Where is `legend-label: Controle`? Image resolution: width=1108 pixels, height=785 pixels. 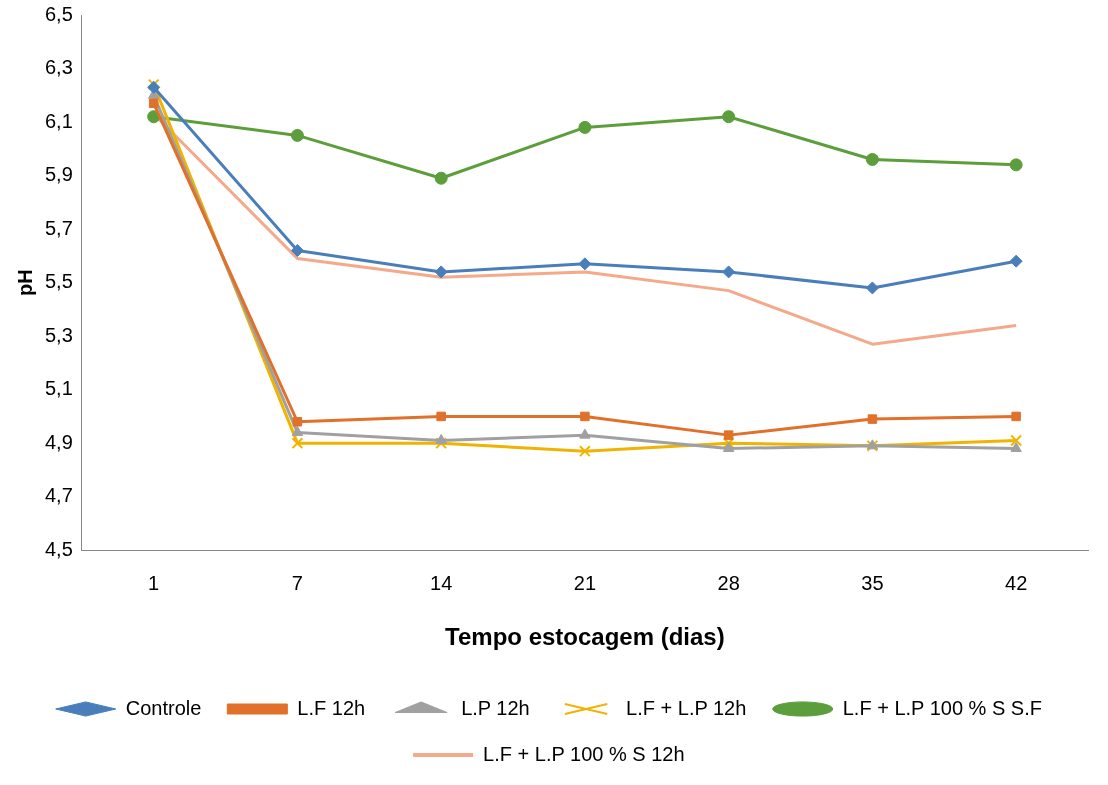
legend-label: Controle is located at coordinates (163, 707).